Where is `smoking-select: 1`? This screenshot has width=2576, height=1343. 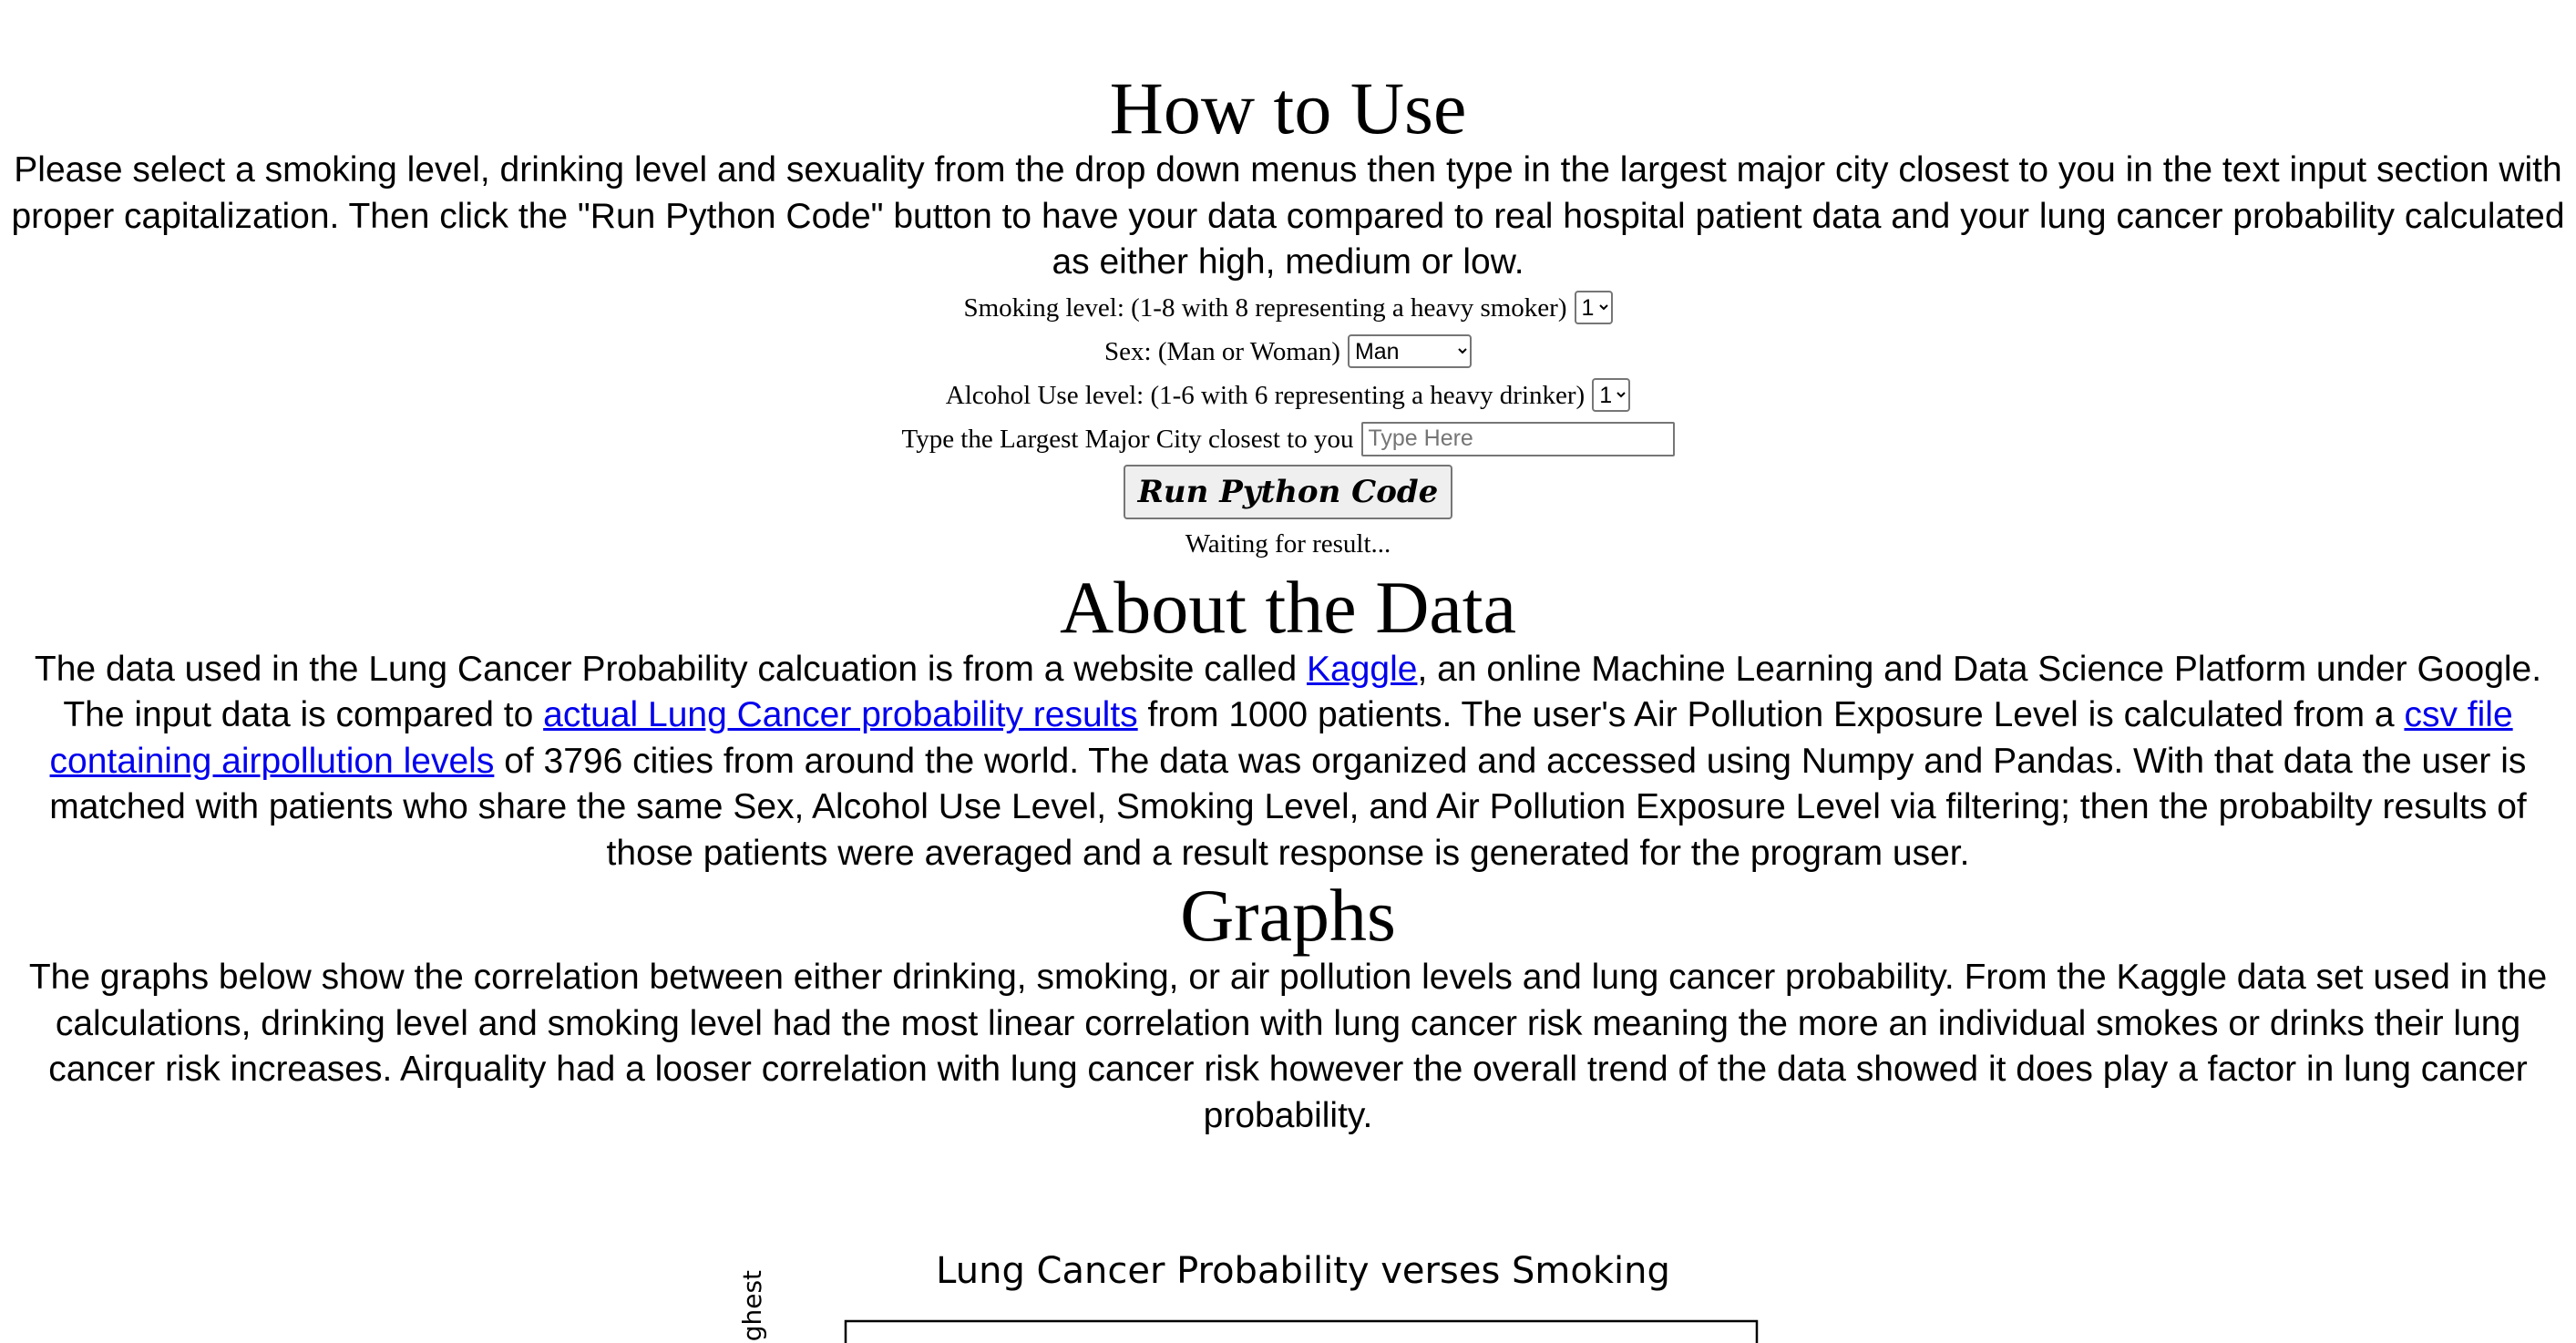 smoking-select: 1 is located at coordinates (1594, 307).